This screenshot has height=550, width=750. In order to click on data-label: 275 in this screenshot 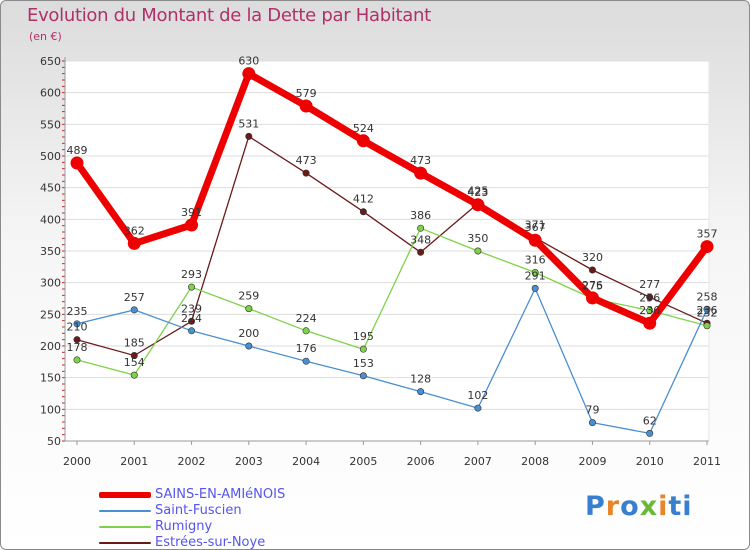, I will do `click(592, 286)`.